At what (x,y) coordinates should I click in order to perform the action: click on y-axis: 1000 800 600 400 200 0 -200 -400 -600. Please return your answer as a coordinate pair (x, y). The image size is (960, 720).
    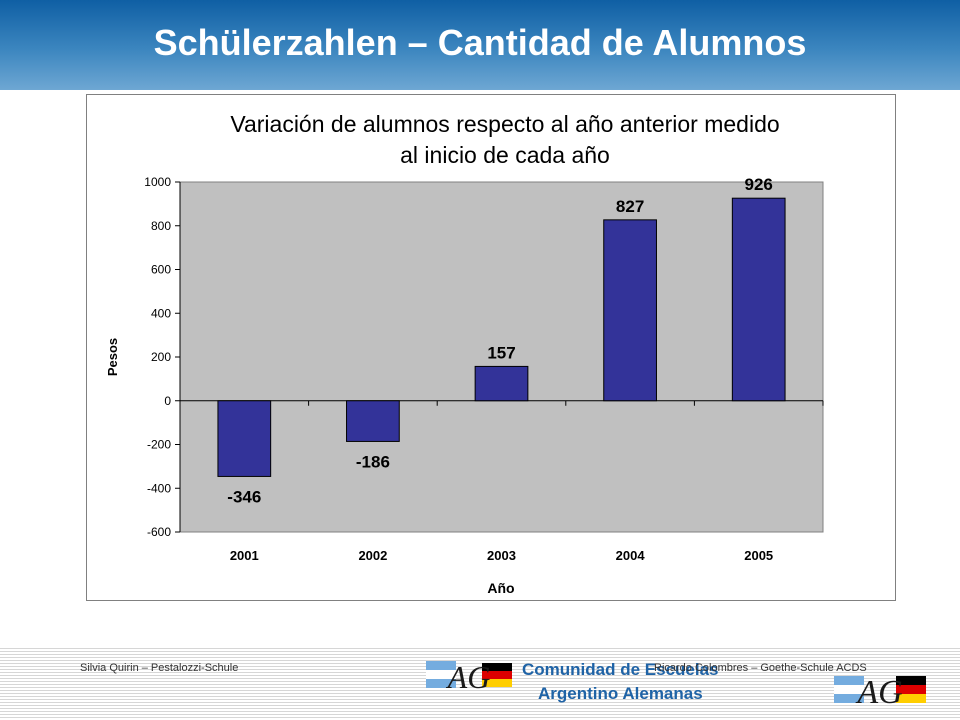
    Looking at the image, I should click on (162, 357).